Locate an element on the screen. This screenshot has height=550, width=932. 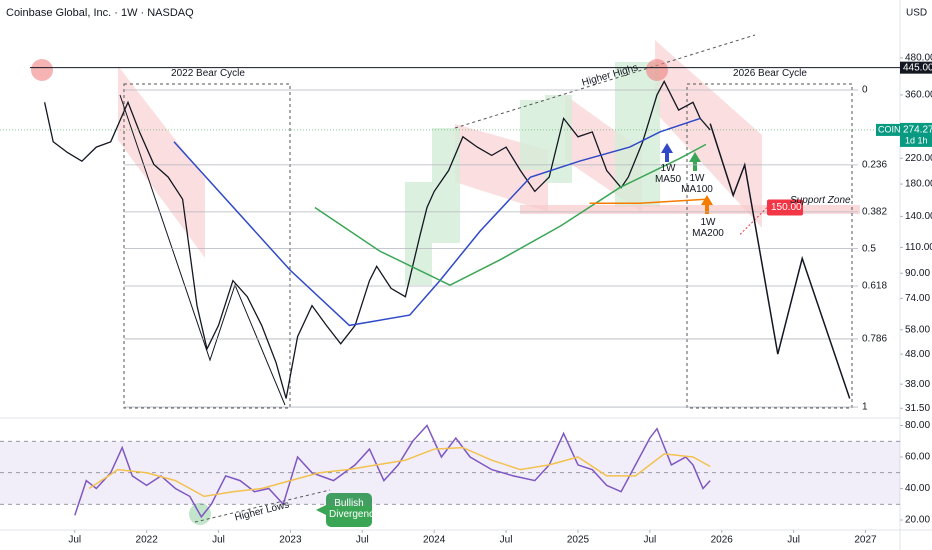
symbol-label: COIN is located at coordinates (889, 129).